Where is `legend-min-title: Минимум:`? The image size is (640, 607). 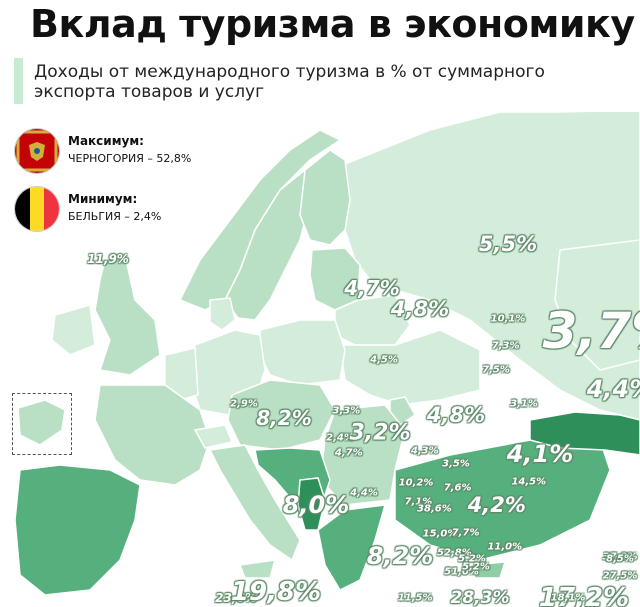
legend-min-title: Минимум: is located at coordinates (103, 199).